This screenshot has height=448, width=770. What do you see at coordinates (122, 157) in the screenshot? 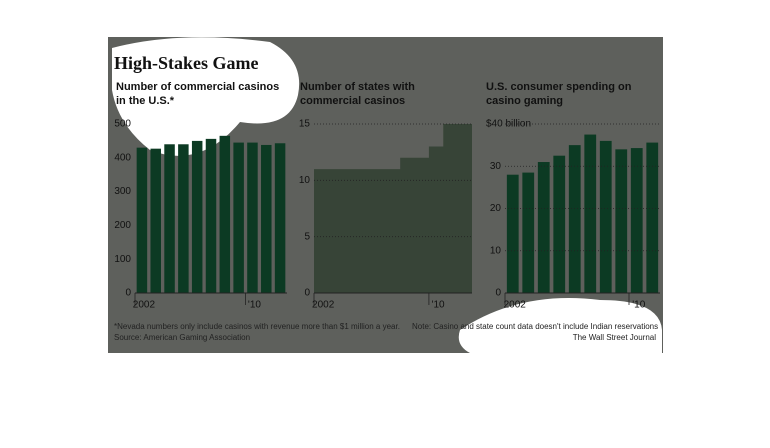
I see `y-tick-label: 400` at bounding box center [122, 157].